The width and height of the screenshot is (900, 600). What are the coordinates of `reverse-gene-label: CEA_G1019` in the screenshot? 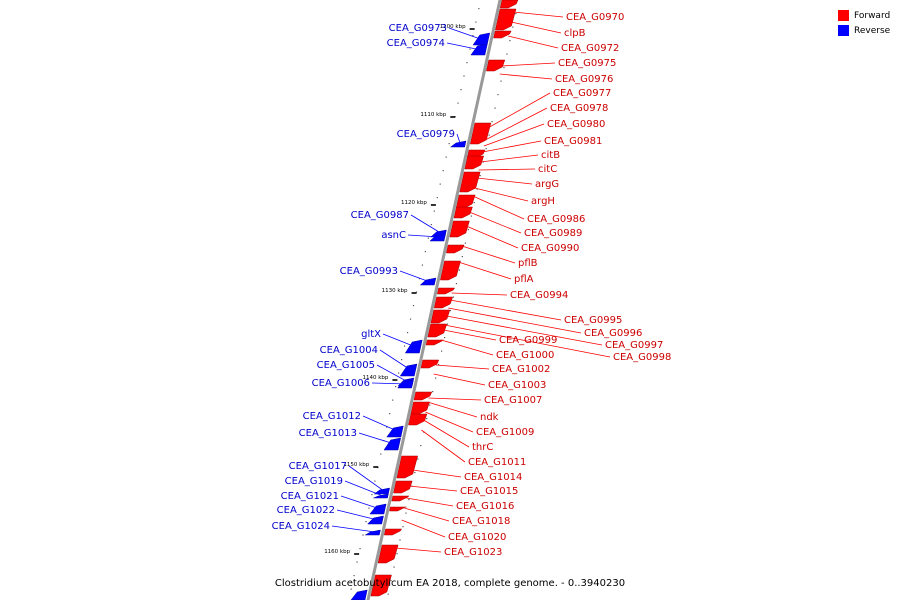 It's located at (314, 481).